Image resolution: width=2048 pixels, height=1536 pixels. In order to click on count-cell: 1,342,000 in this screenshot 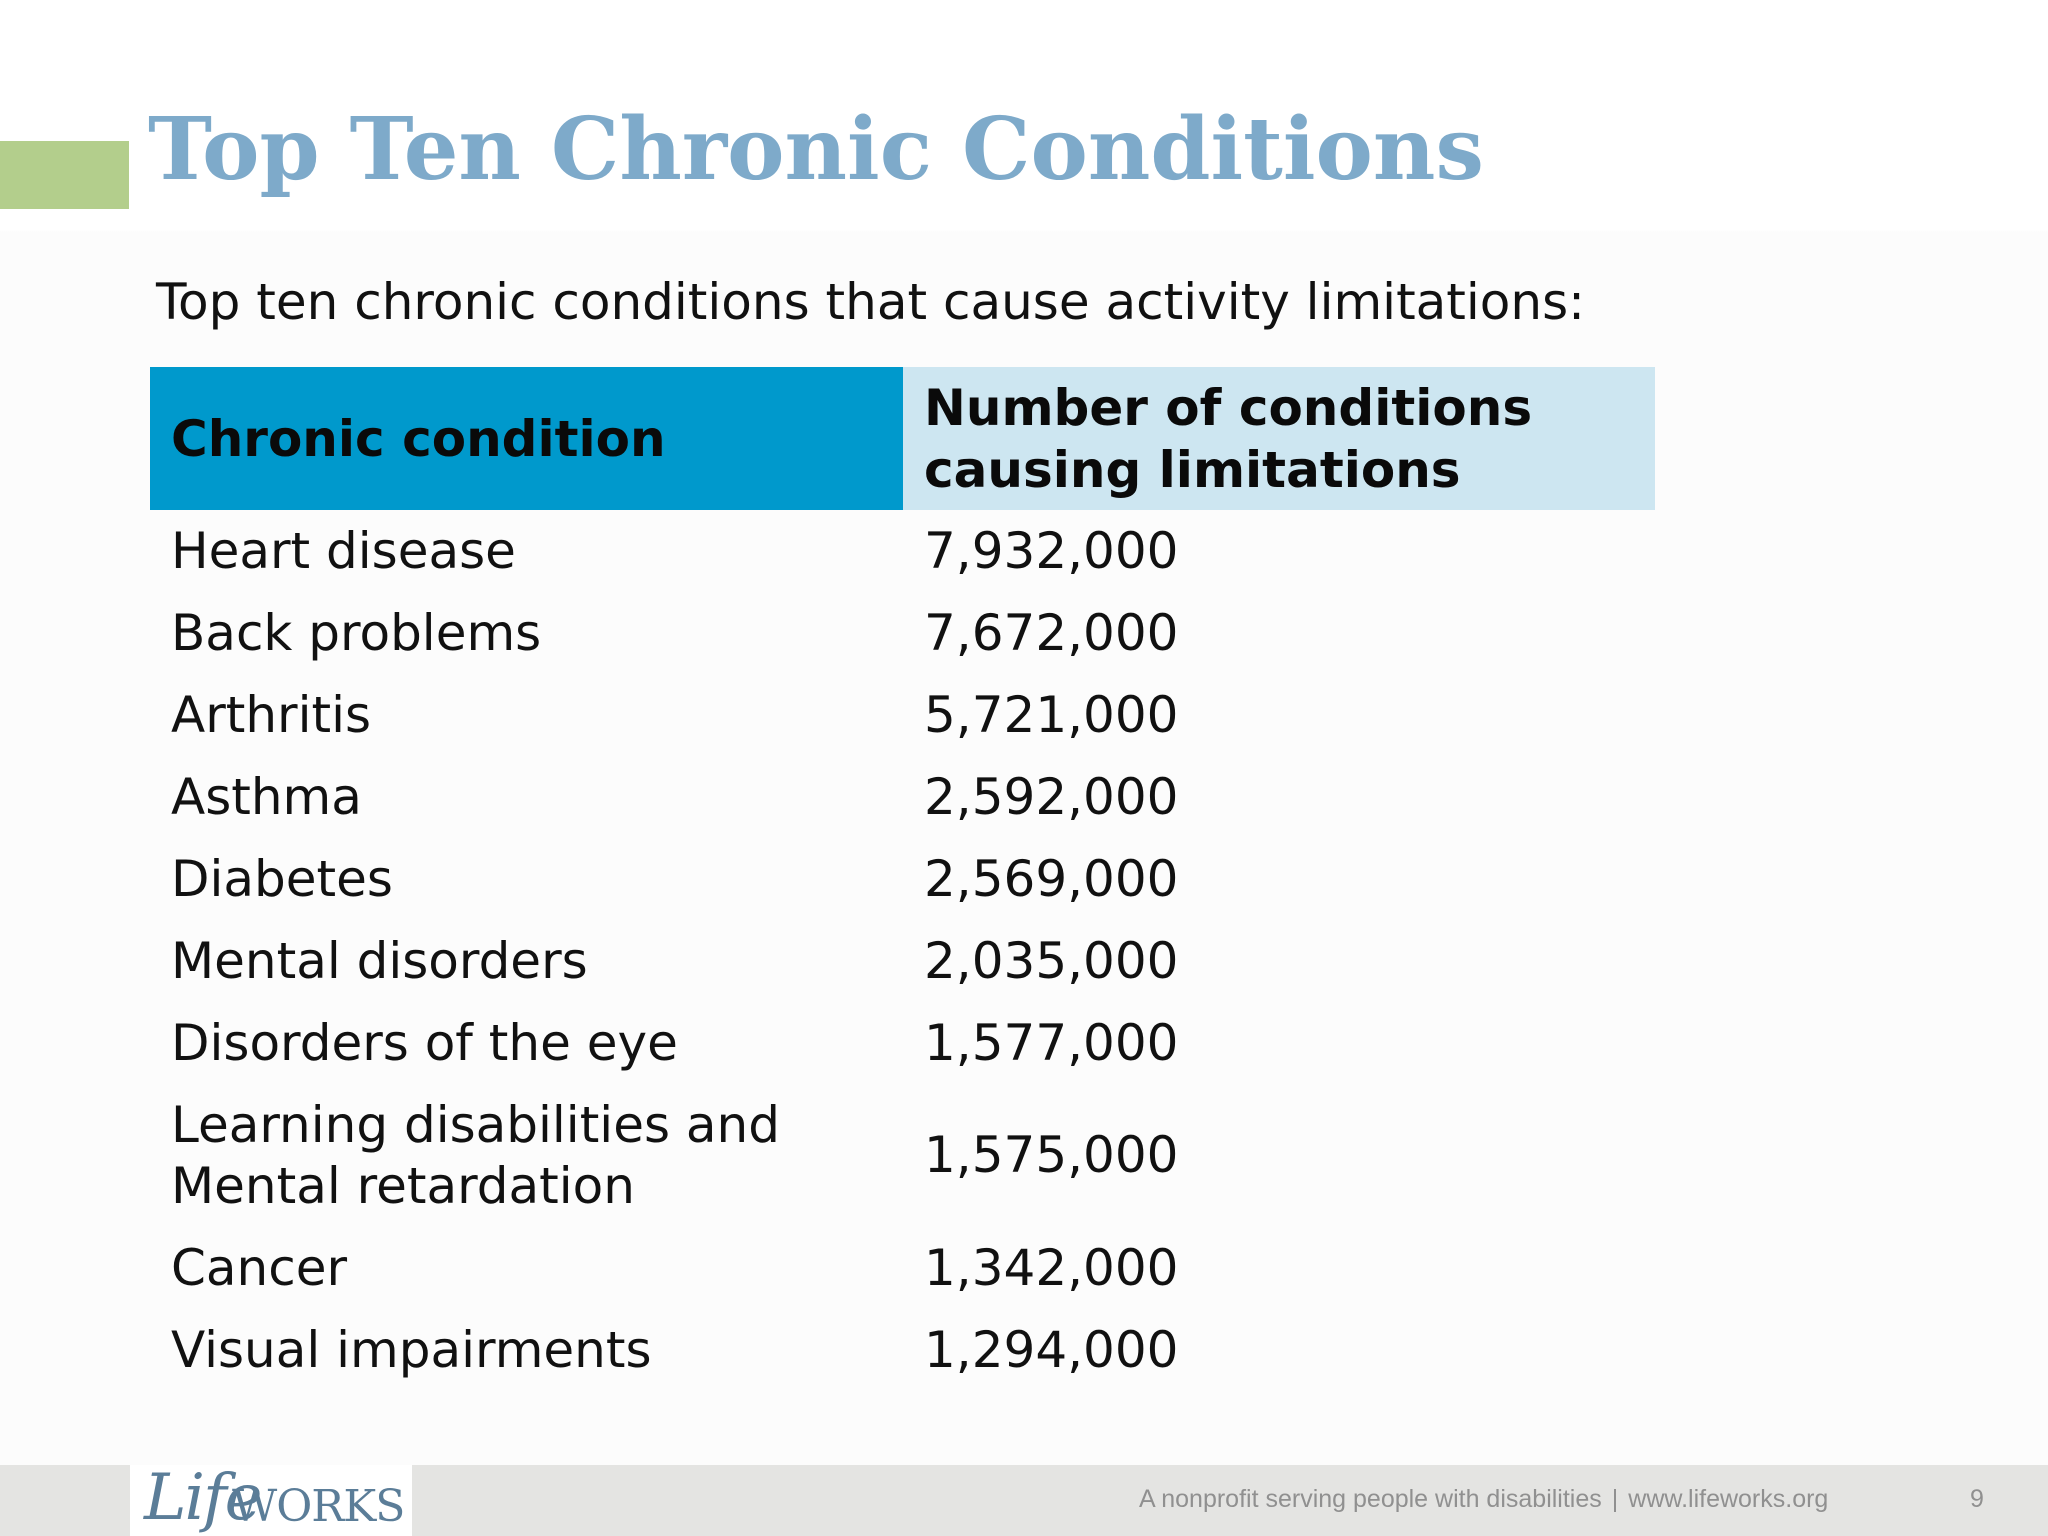, I will do `click(1051, 1267)`.